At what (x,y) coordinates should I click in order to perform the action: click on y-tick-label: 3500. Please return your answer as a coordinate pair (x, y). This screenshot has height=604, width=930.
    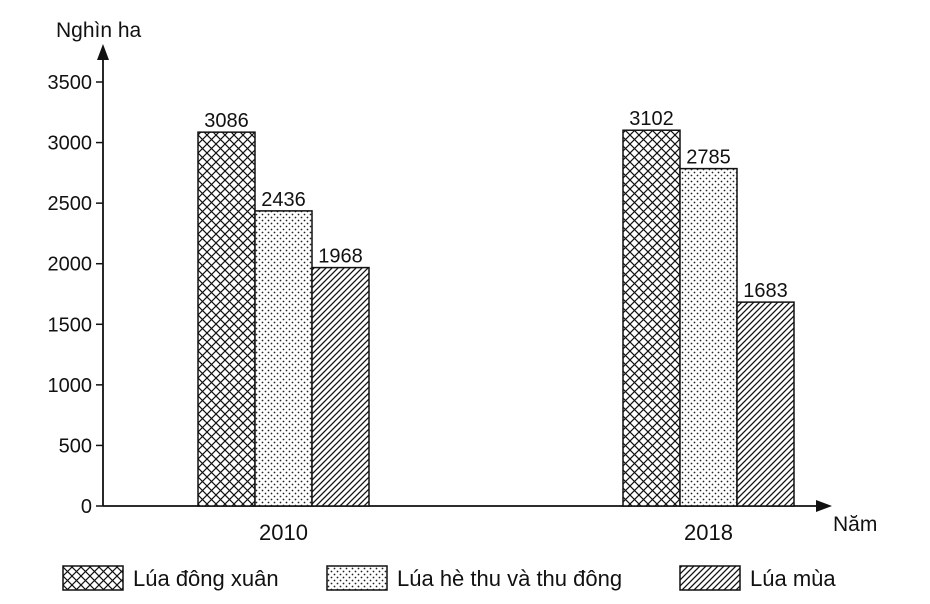
    Looking at the image, I should click on (70, 83).